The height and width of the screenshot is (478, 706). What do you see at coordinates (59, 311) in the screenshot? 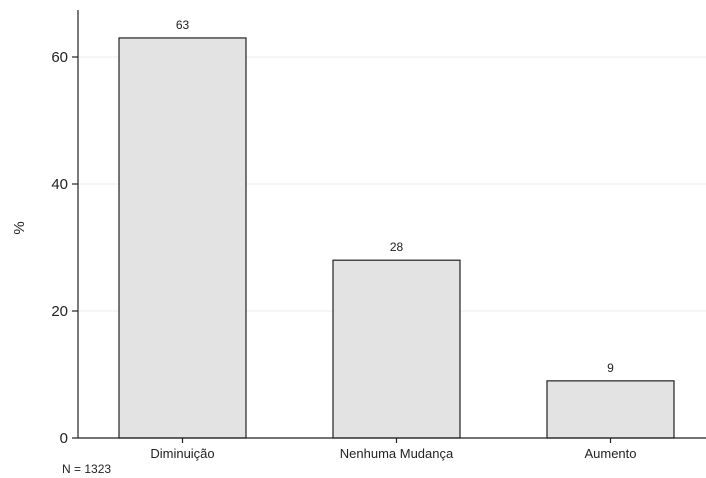
I see `y-tick-label: 20` at bounding box center [59, 311].